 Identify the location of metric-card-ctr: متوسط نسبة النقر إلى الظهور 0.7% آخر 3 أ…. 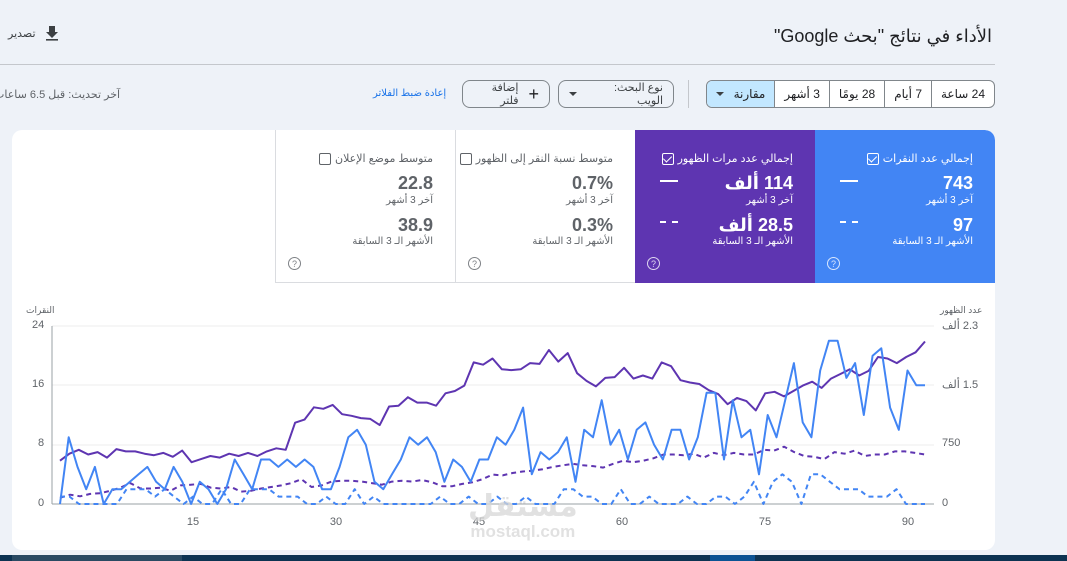
(545, 206).